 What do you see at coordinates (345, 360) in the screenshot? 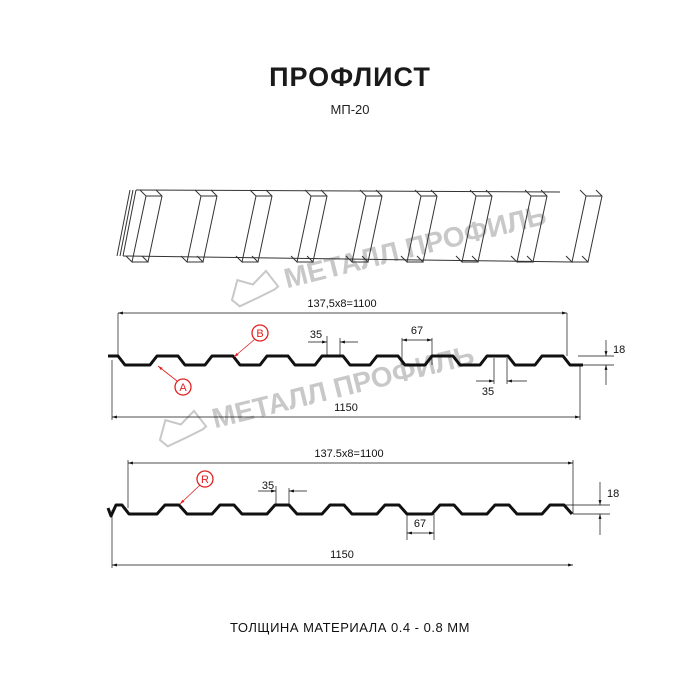
I see `profile-top-outline` at bounding box center [345, 360].